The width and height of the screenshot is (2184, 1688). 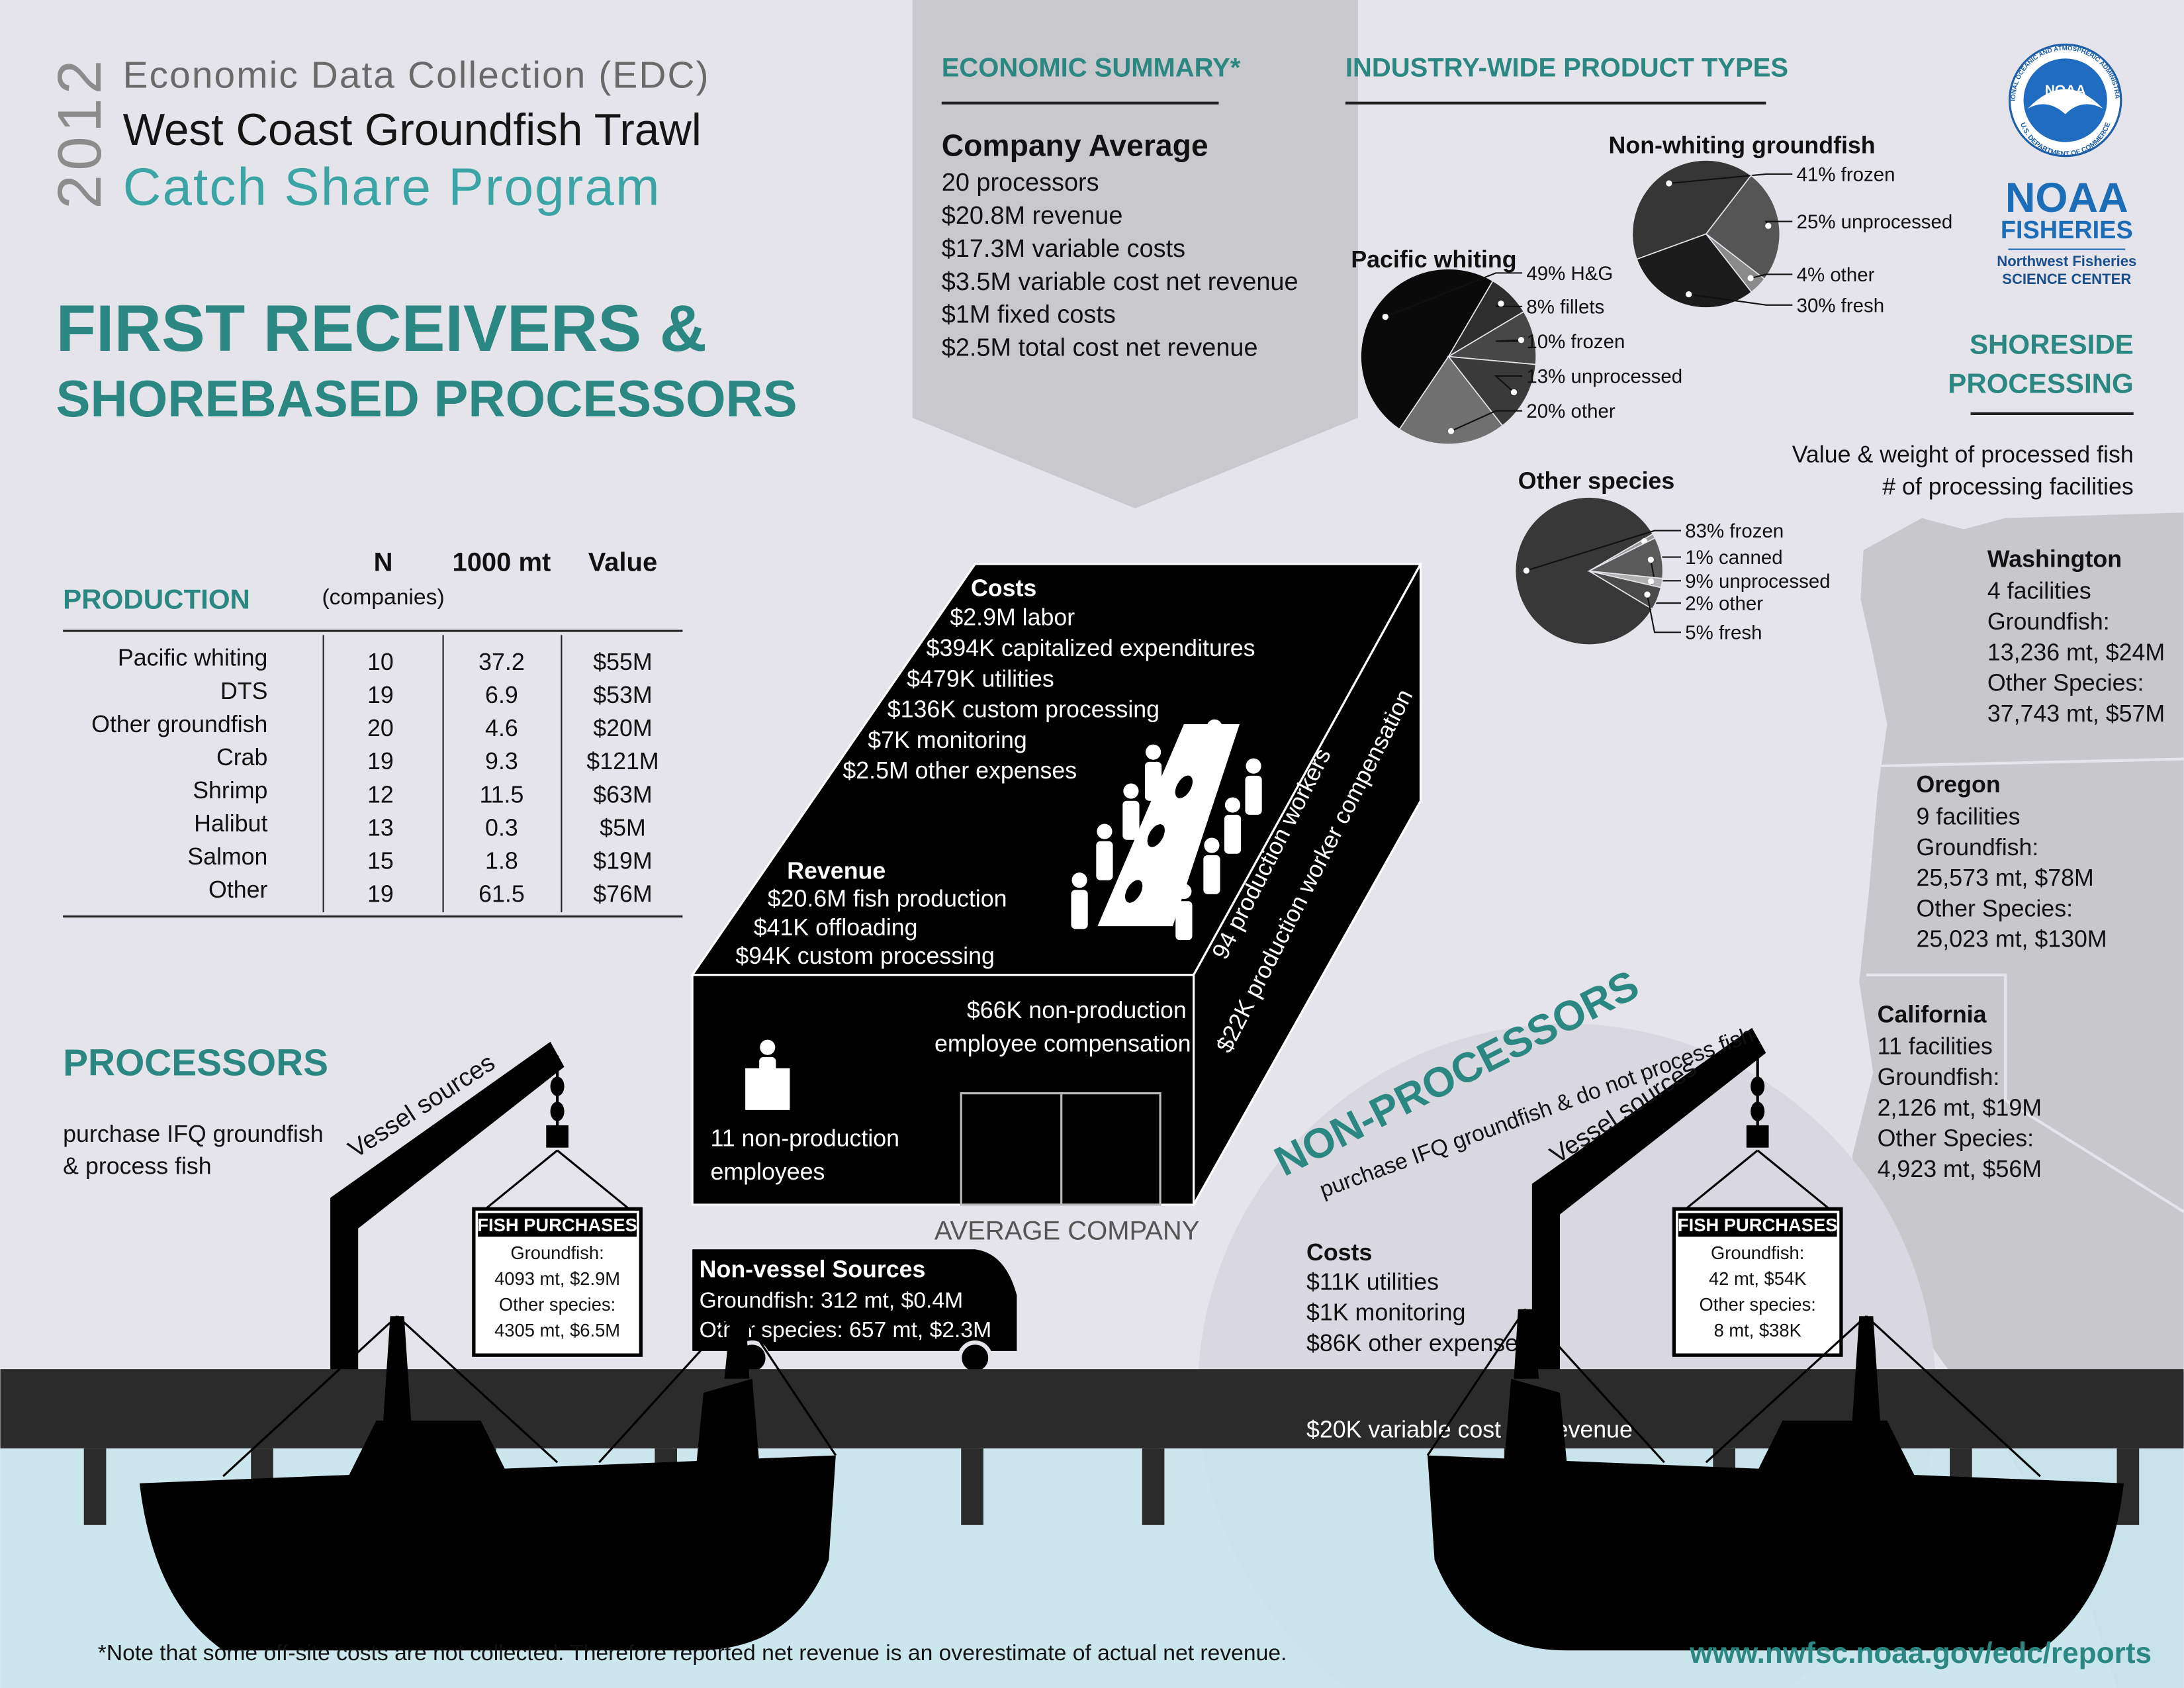 I want to click on slice-label: 1% canned, so click(x=1733, y=558).